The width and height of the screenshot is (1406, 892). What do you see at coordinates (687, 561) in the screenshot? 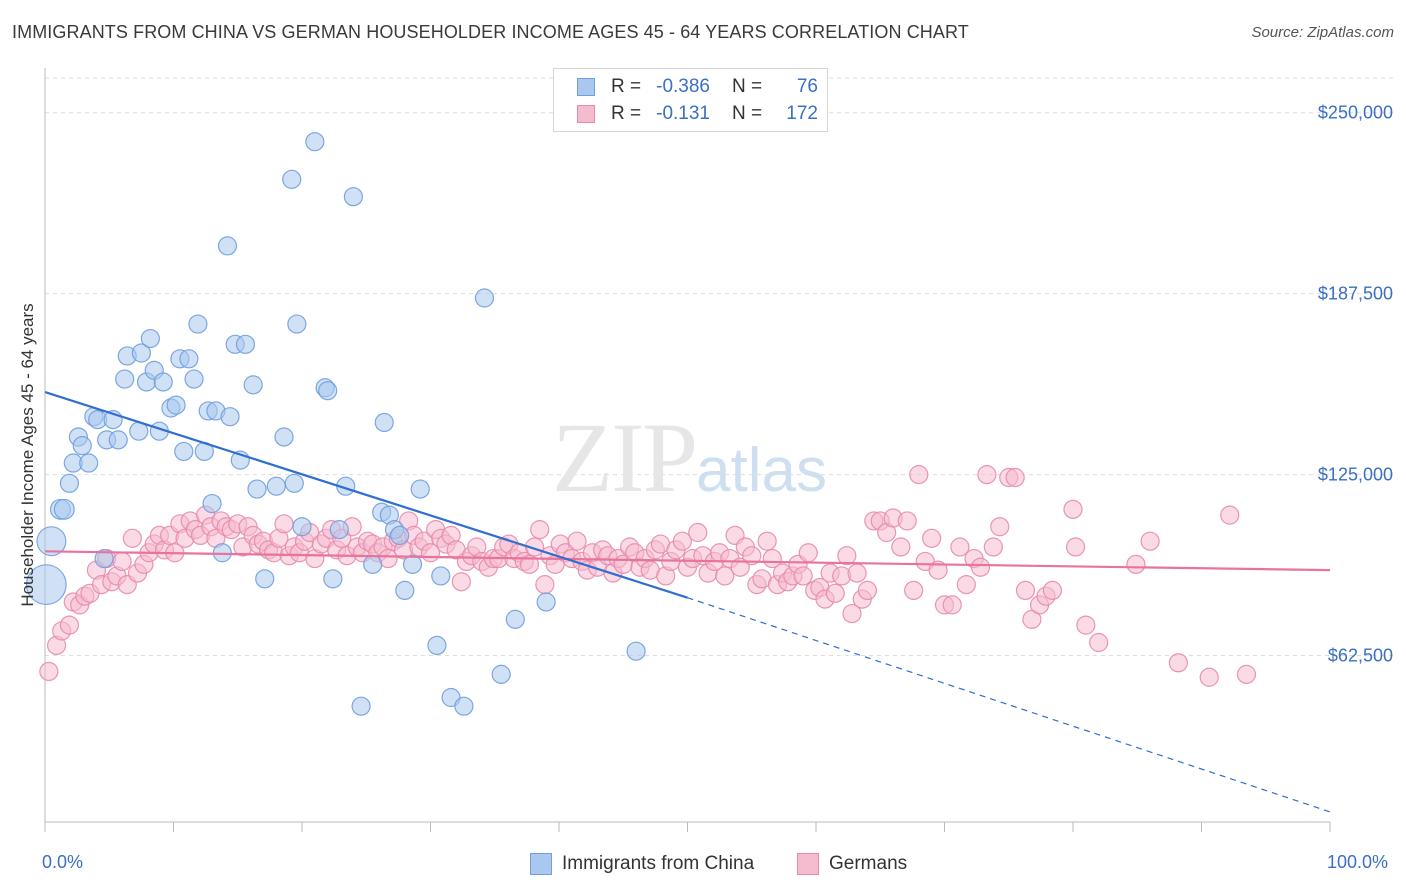
I see `germans-trend-line` at bounding box center [687, 561].